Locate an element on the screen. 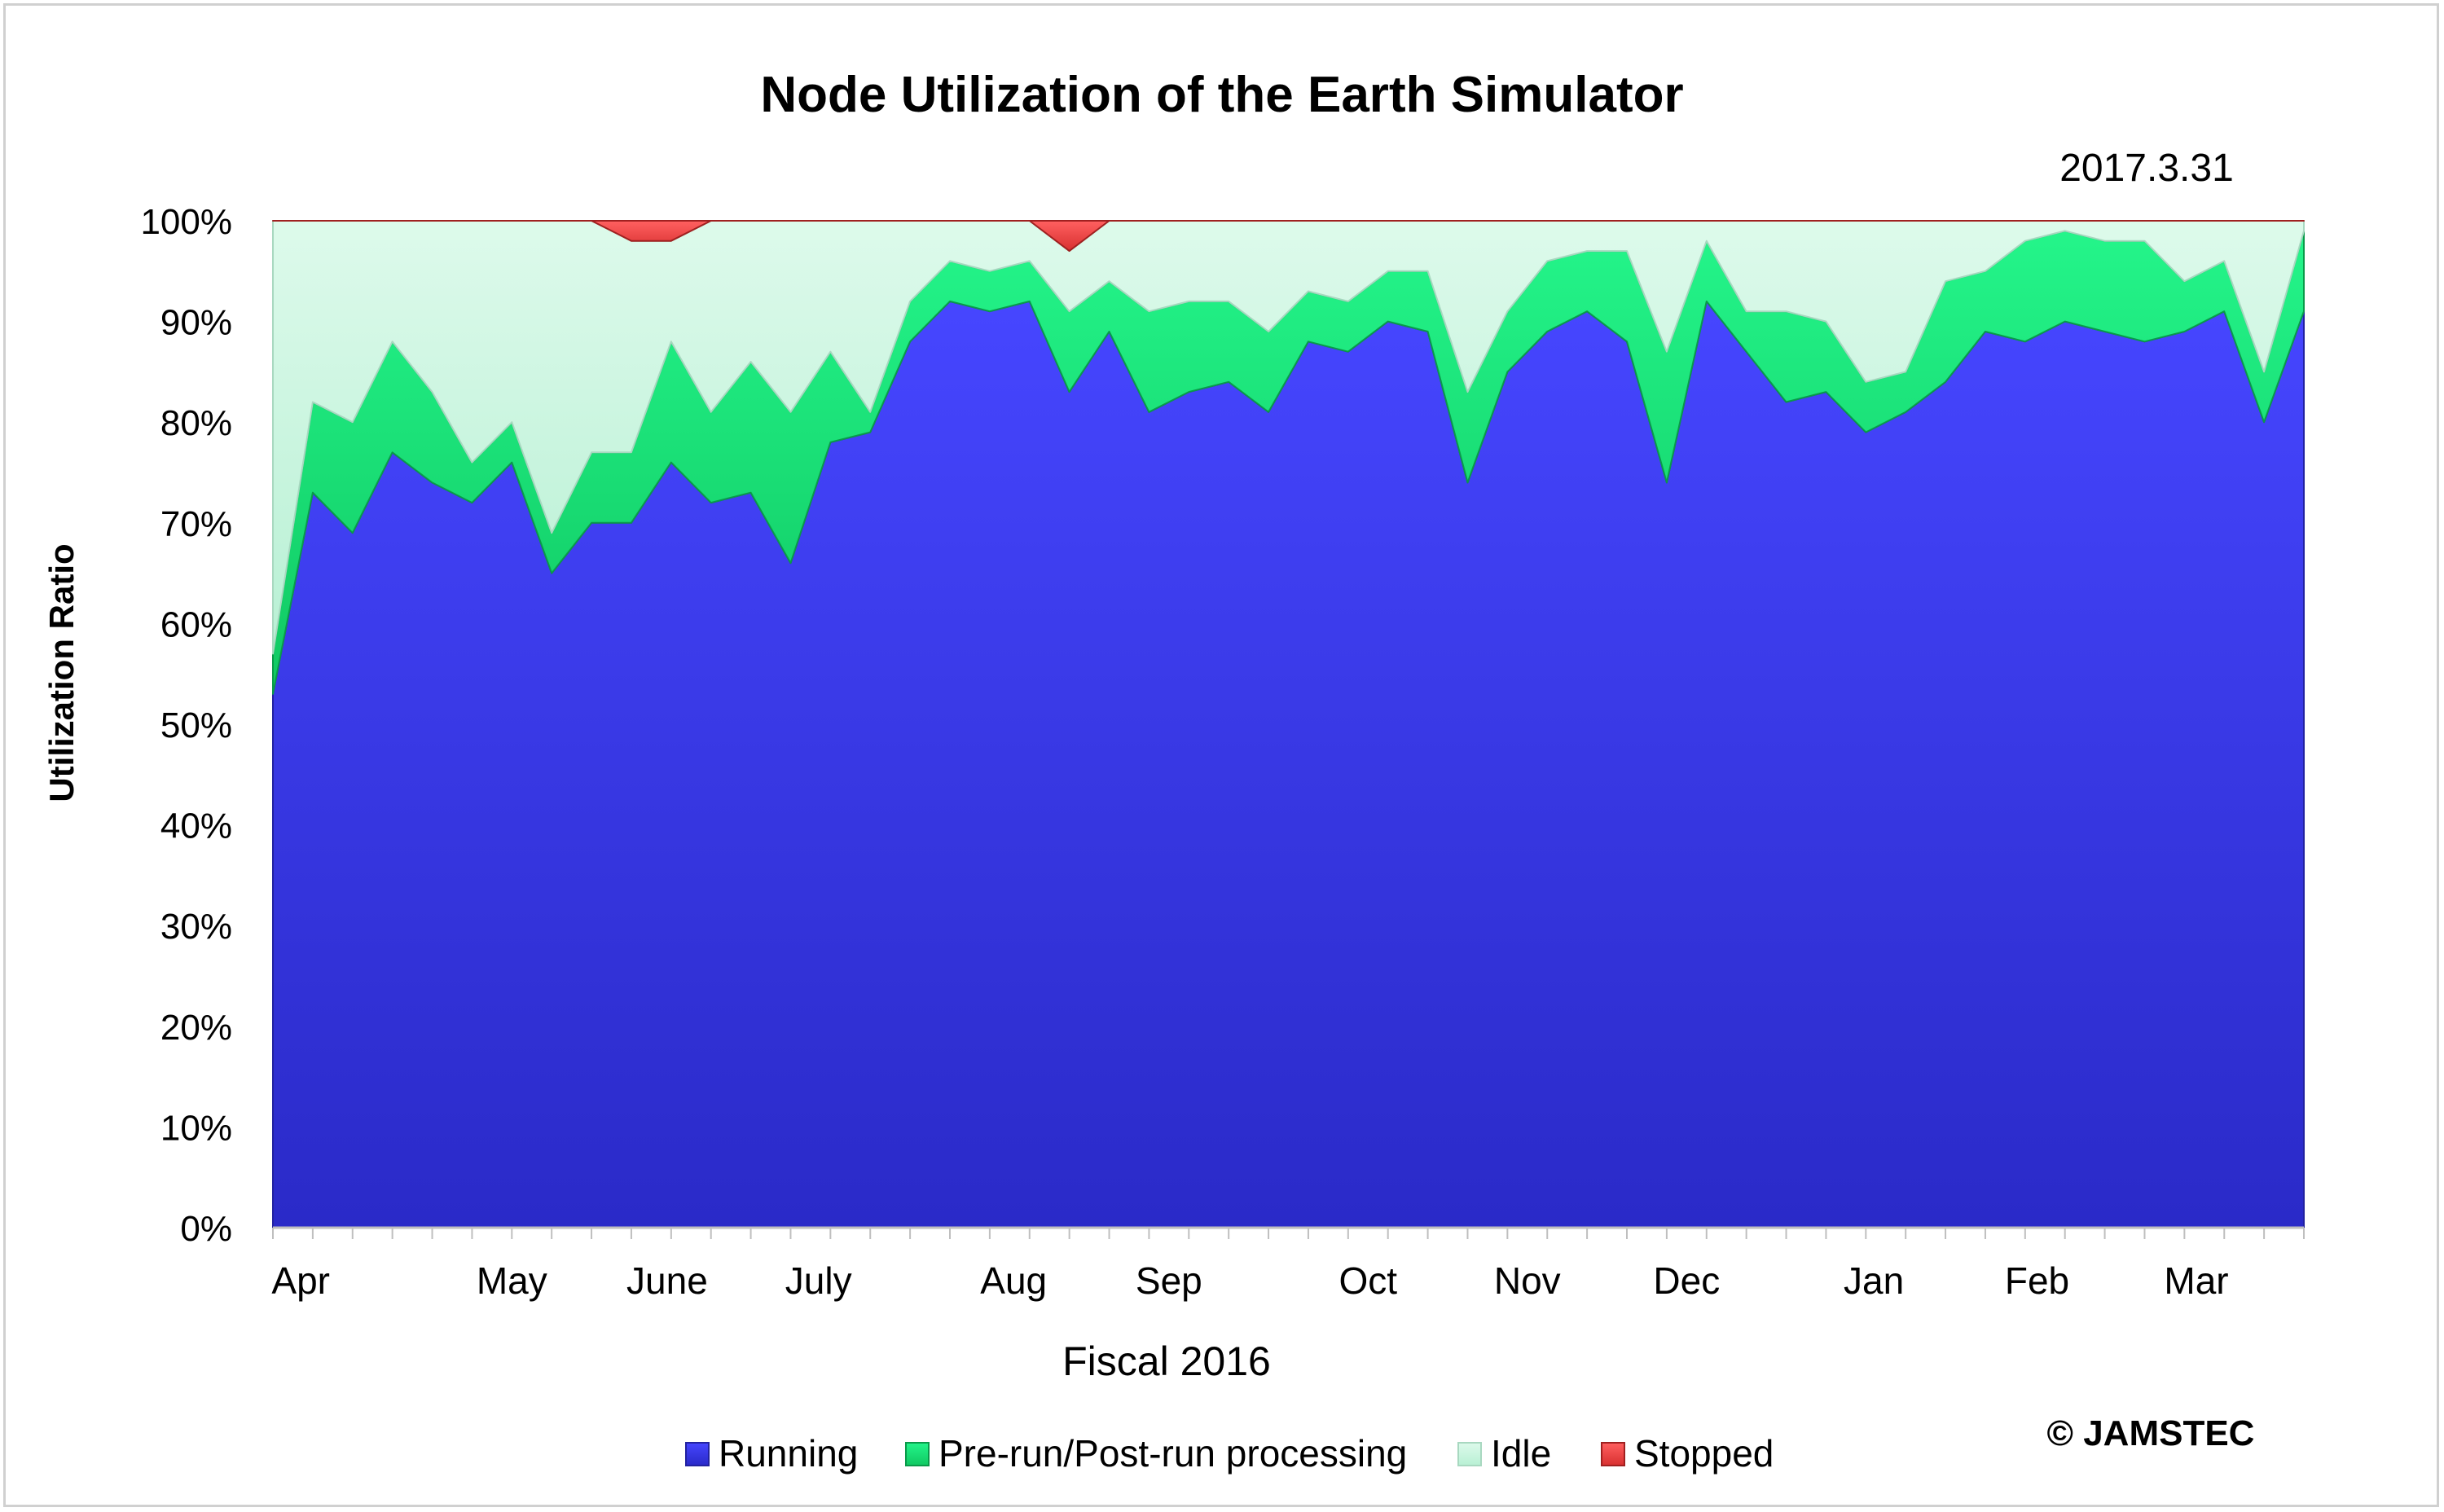 The width and height of the screenshot is (2444, 1512). x-tick-label: Aug is located at coordinates (1013, 1280).